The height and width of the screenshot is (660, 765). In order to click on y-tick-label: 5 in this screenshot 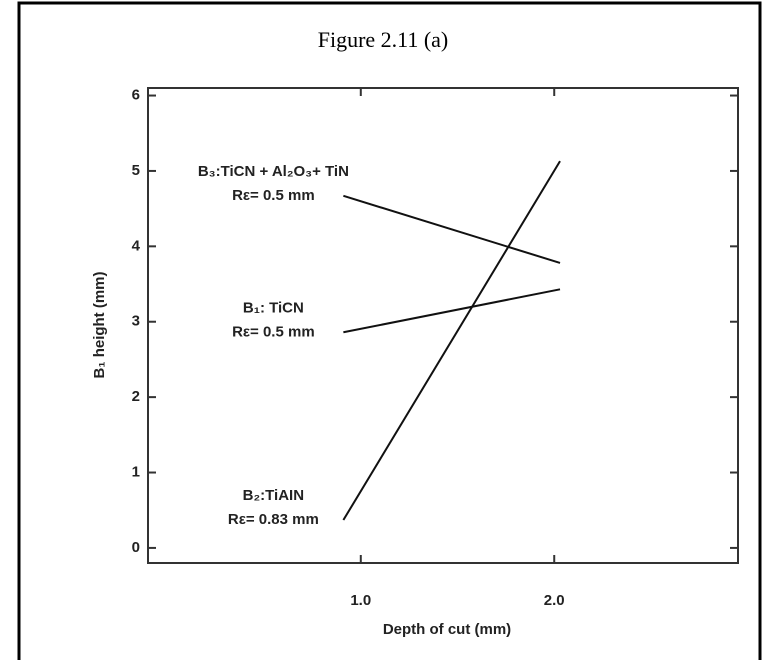, I will do `click(136, 170)`.